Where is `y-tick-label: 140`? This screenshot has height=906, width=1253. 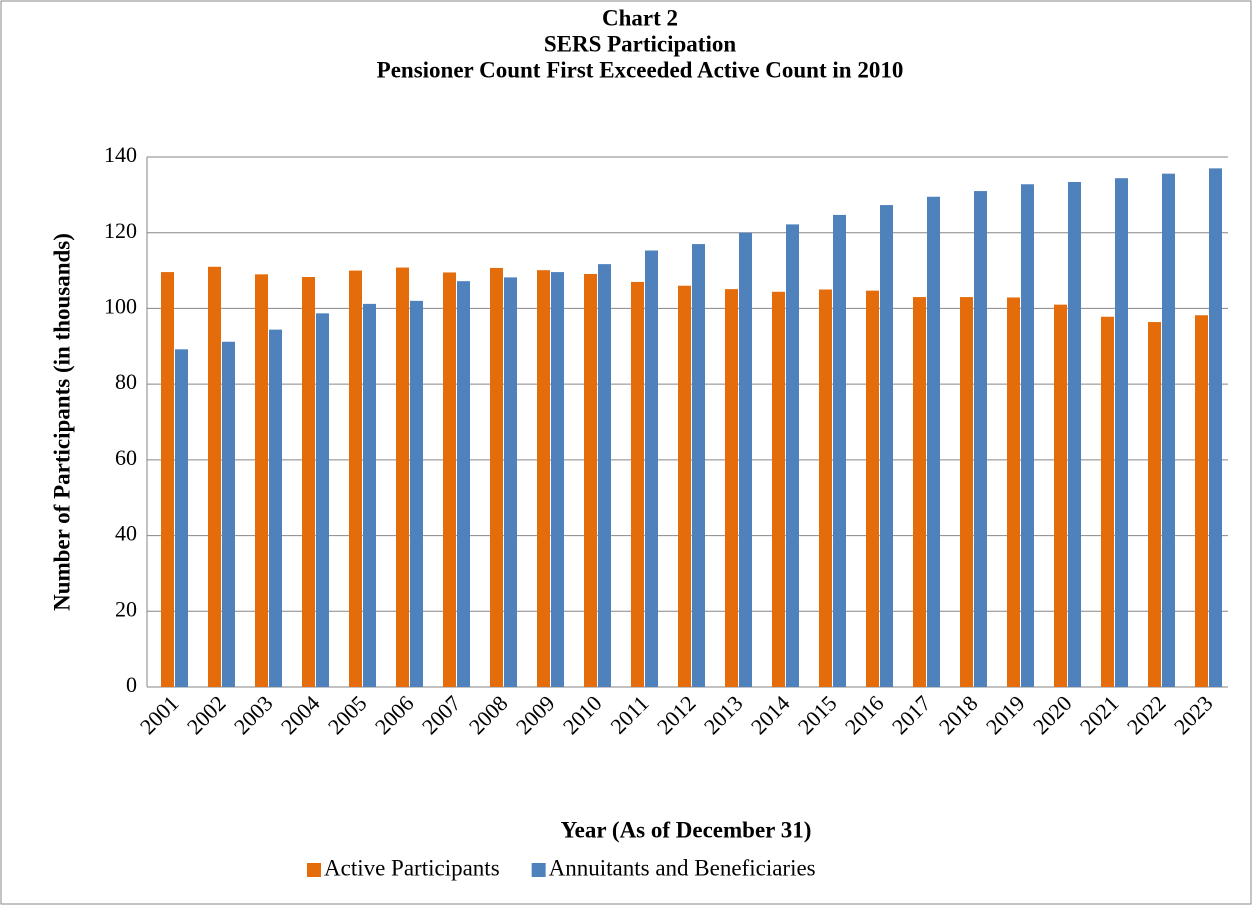 y-tick-label: 140 is located at coordinates (120, 154).